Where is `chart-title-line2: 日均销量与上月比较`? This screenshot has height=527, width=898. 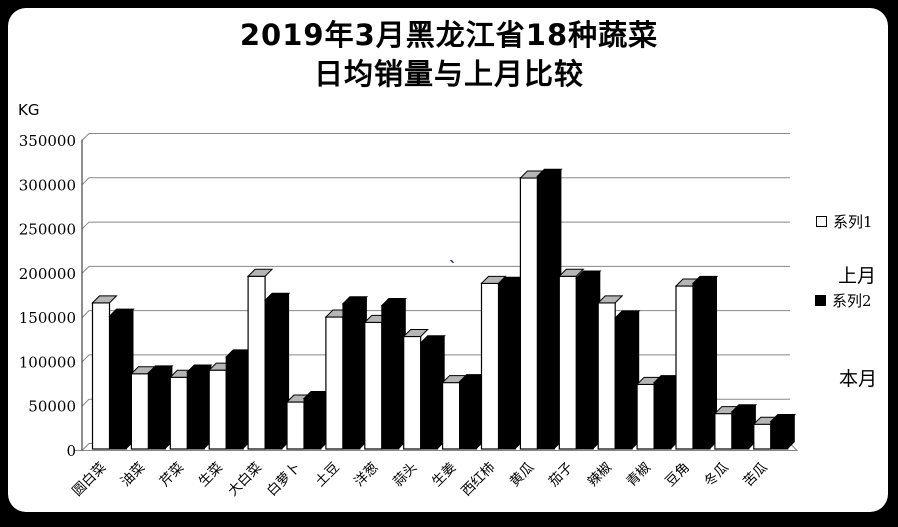 chart-title-line2: 日均销量与上月比较 is located at coordinates (448, 74).